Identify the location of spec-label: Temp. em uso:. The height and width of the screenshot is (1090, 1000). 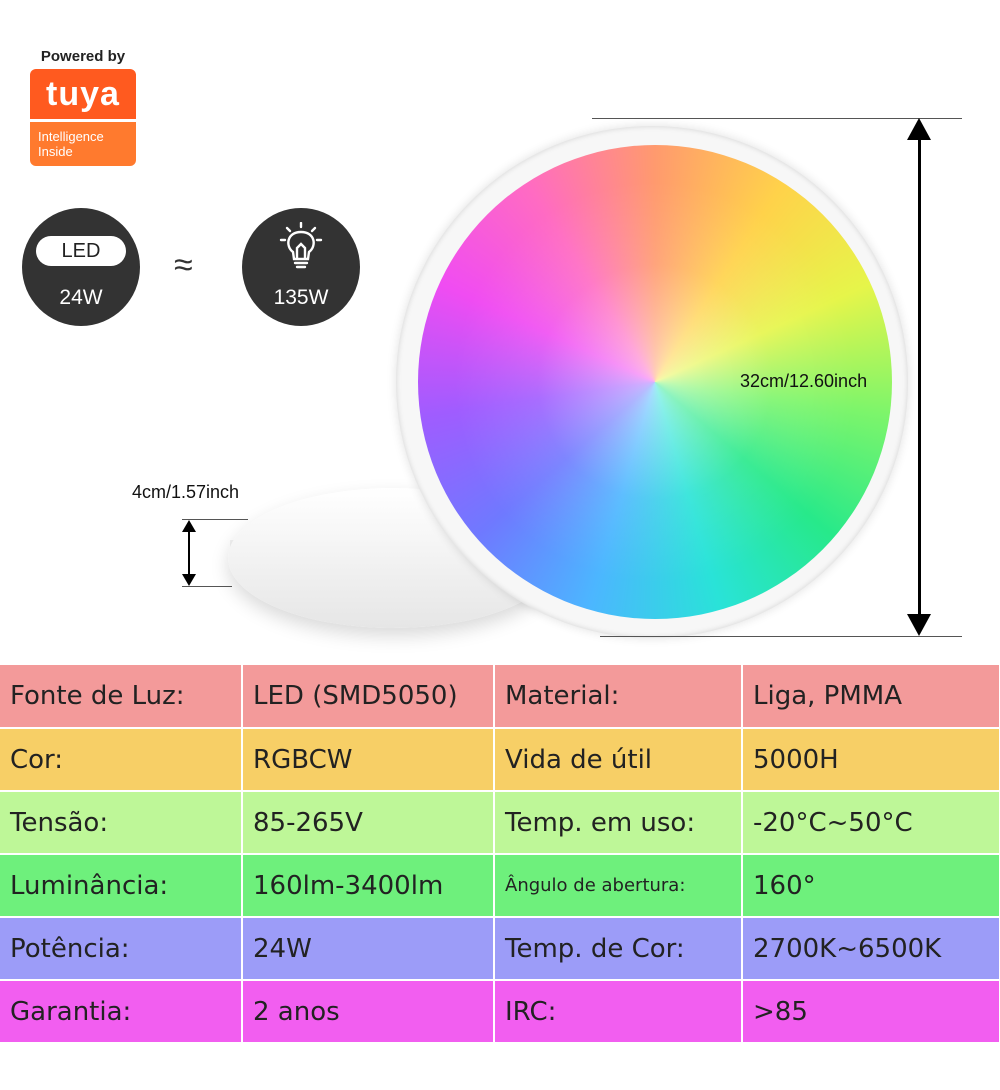
(618, 823).